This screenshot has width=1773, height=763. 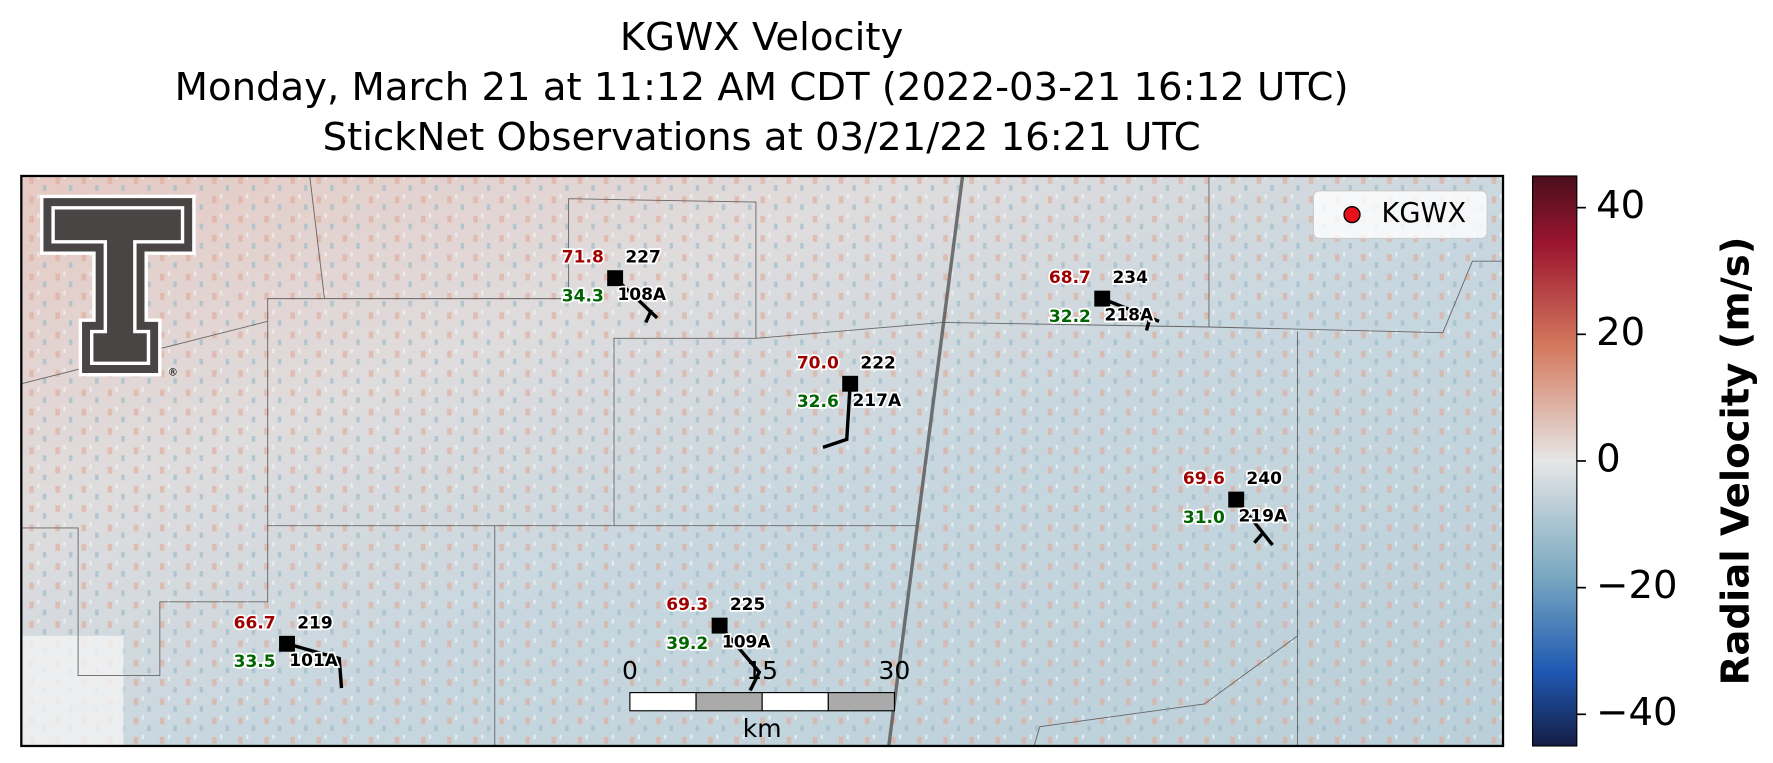 What do you see at coordinates (314, 661) in the screenshot?
I see `station-id: 101A` at bounding box center [314, 661].